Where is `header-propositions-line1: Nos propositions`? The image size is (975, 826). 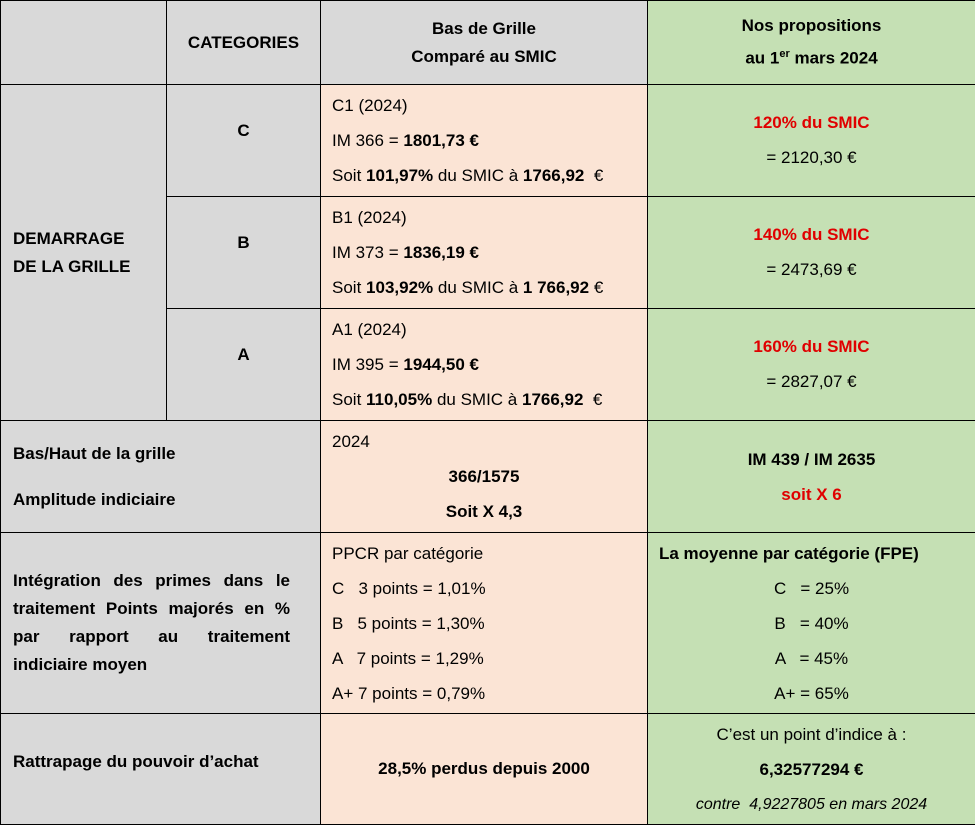 header-propositions-line1: Nos propositions is located at coordinates (811, 26).